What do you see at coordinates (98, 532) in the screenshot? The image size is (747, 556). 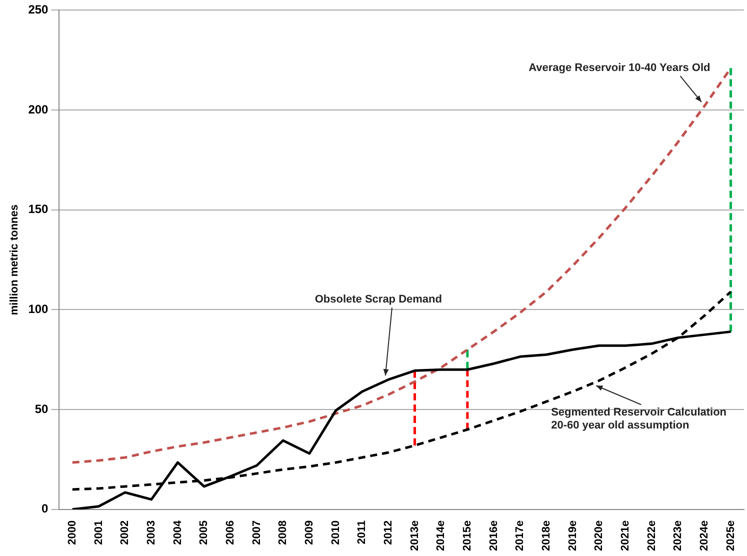 I see `x-tick-label: 2001` at bounding box center [98, 532].